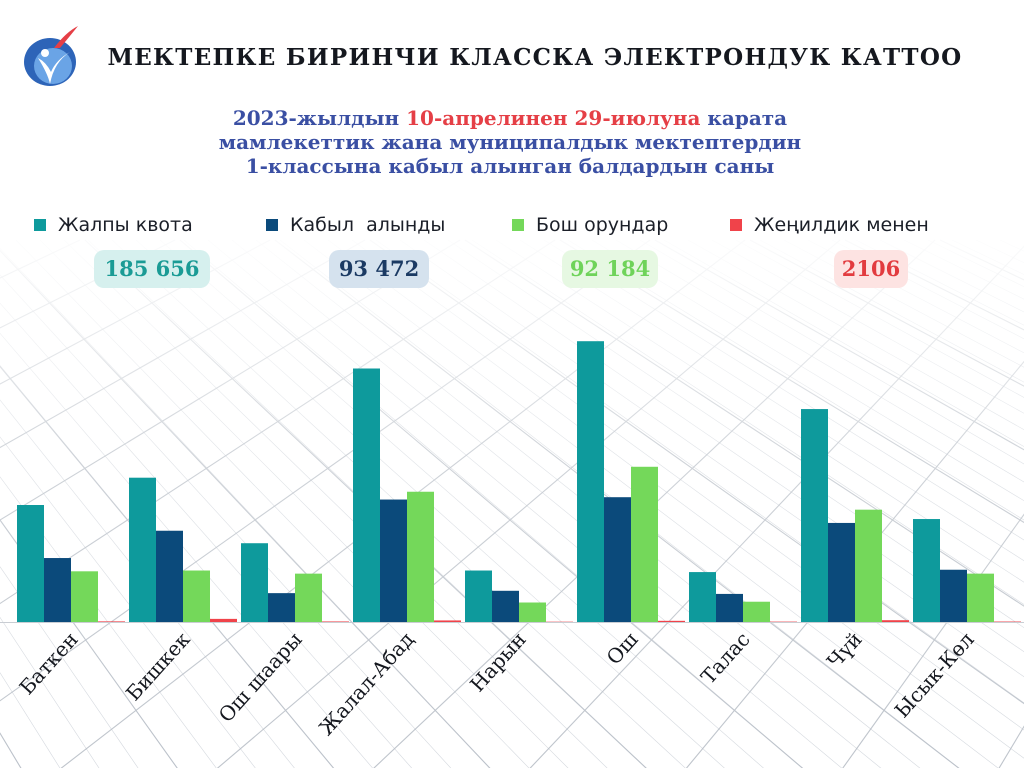  I want to click on legend-label: Жеңилдик менен, so click(841, 225).